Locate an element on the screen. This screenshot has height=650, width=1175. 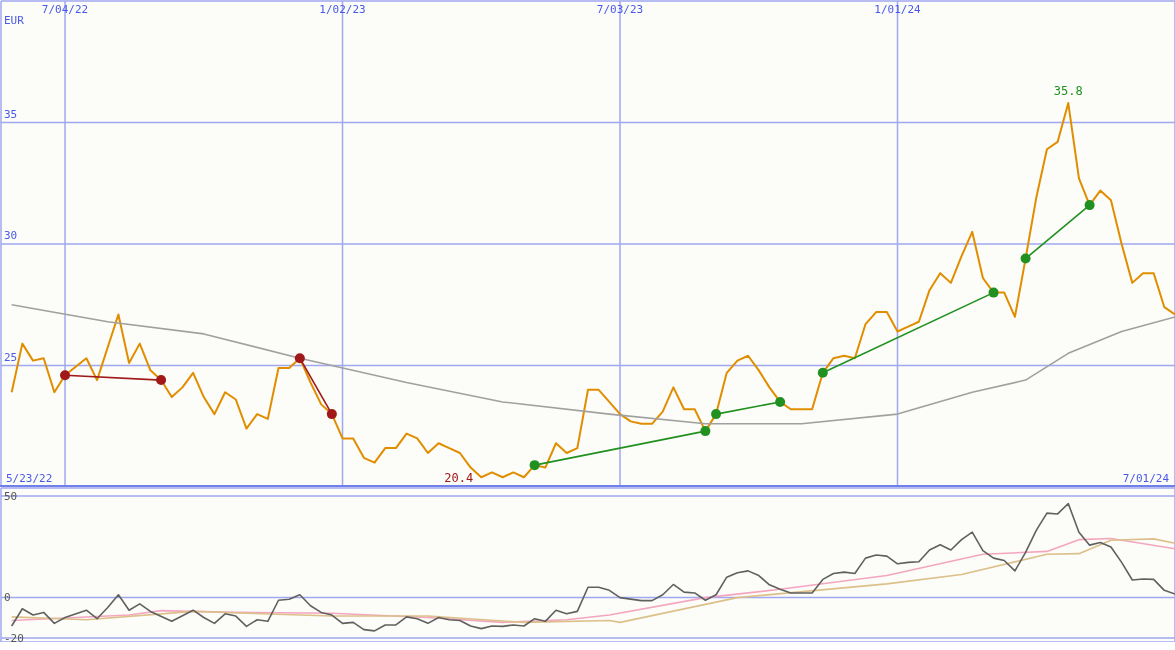
annotation: 7/01/24 is located at coordinates (1145, 478).